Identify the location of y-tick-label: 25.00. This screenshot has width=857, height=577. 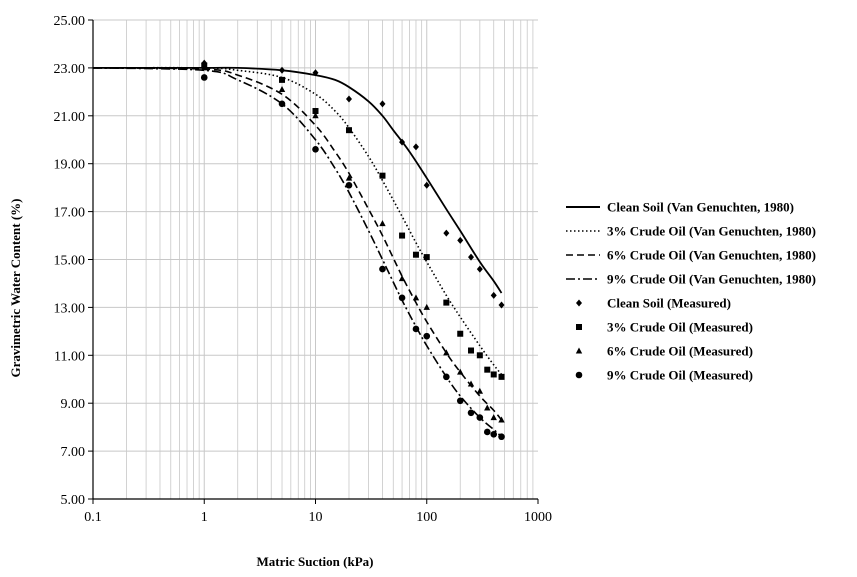
(70, 21).